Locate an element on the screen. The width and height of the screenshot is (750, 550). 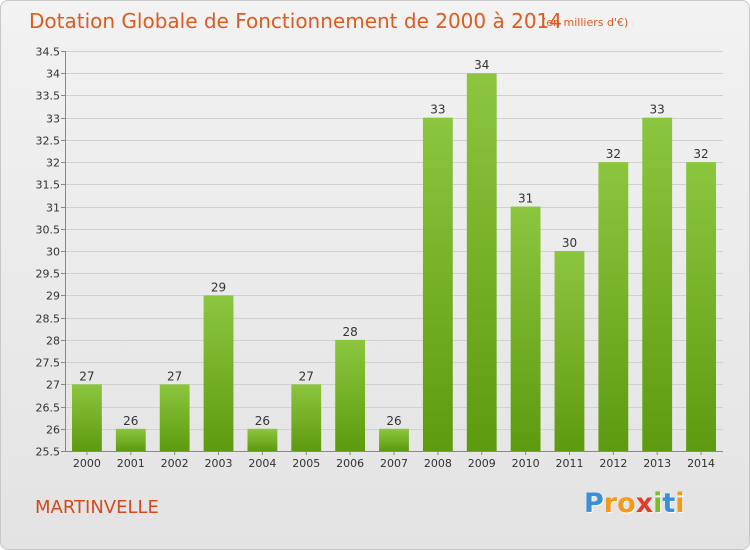
bar-2012 is located at coordinates (613, 306).